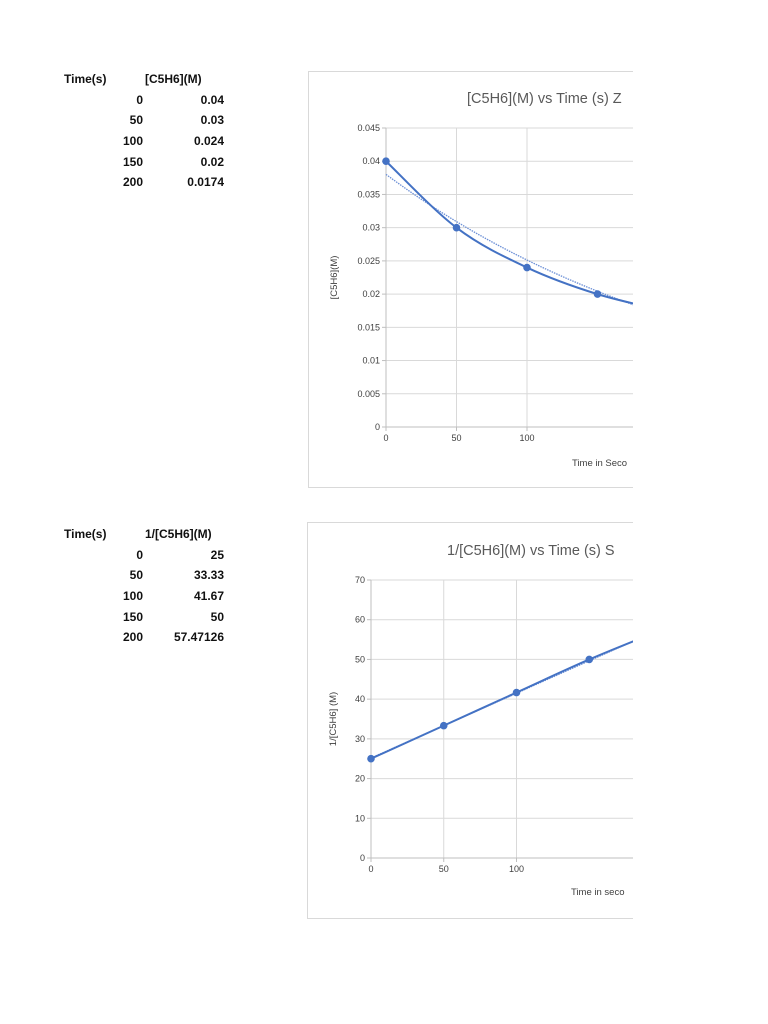  I want to click on table-row: 150 50, so click(147, 620).